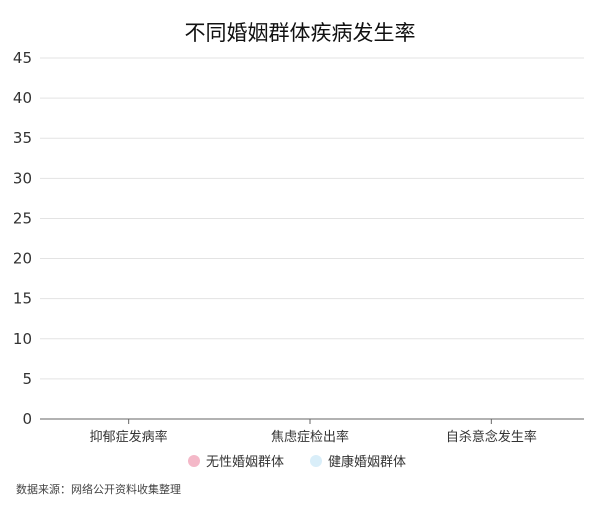 Image resolution: width=600 pixels, height=510 pixels. What do you see at coordinates (22, 218) in the screenshot?
I see `y-tick-label: 25` at bounding box center [22, 218].